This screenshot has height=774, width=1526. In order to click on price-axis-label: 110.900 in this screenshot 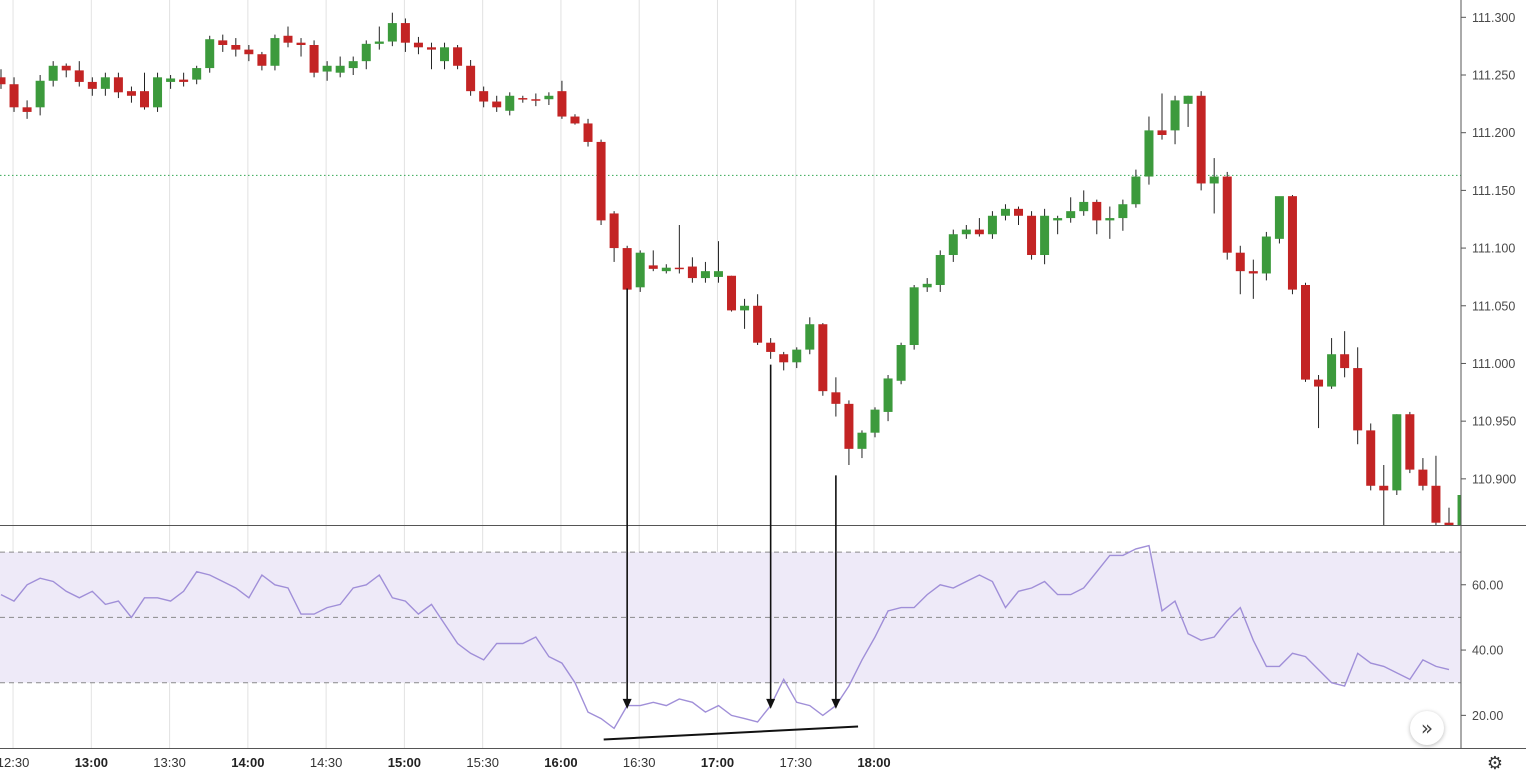, I will do `click(1494, 479)`.